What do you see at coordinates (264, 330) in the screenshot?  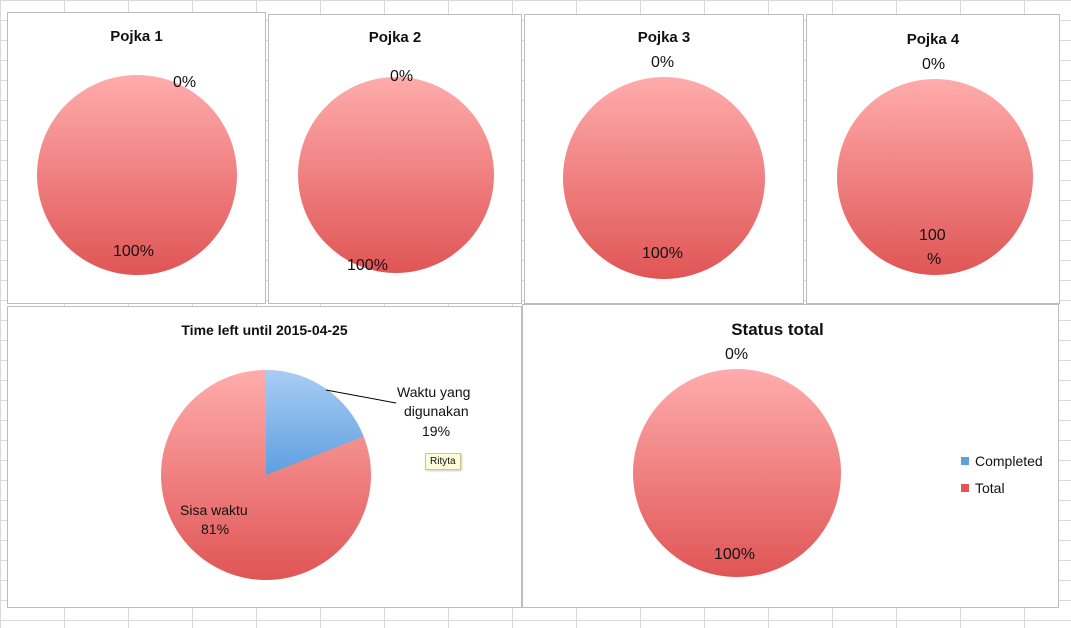 I see `chart-title: Time left until 2015-04-25` at bounding box center [264, 330].